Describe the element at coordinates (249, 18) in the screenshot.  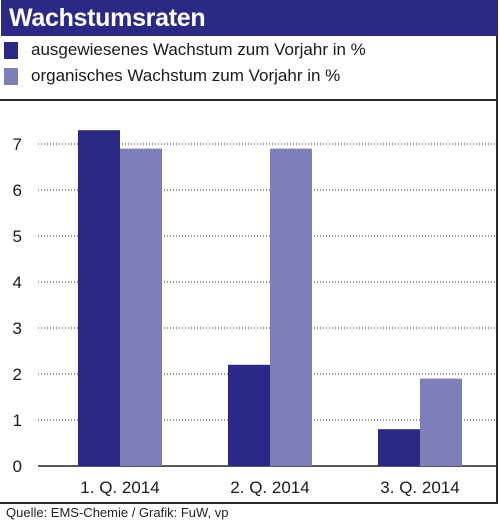
I see `title-bar` at that location.